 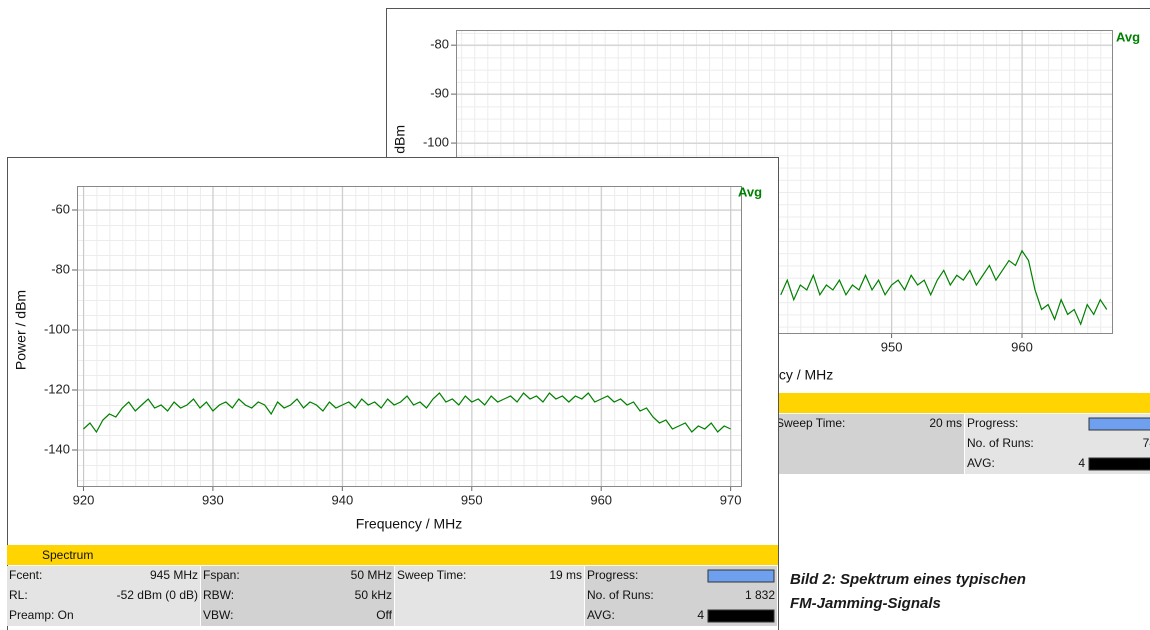 What do you see at coordinates (21, 330) in the screenshot?
I see `y-axis-label: Power / dBm` at bounding box center [21, 330].